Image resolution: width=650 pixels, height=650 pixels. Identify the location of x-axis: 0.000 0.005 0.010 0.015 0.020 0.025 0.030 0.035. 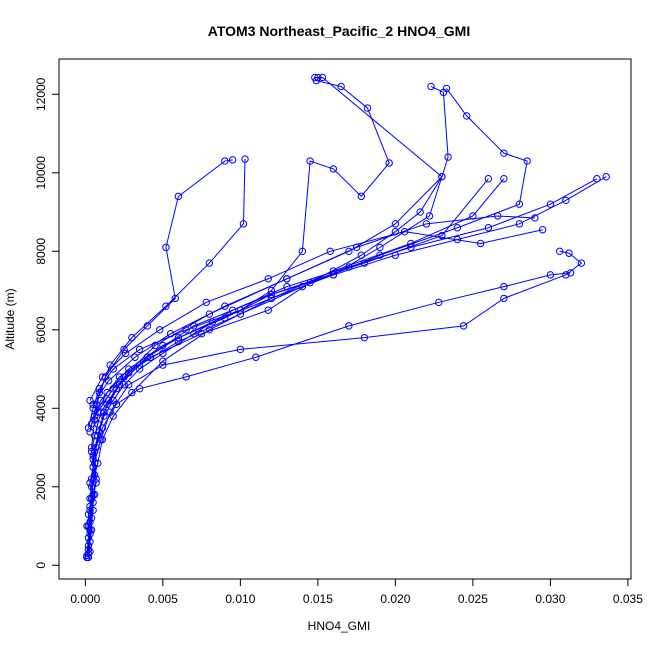
(356, 592).